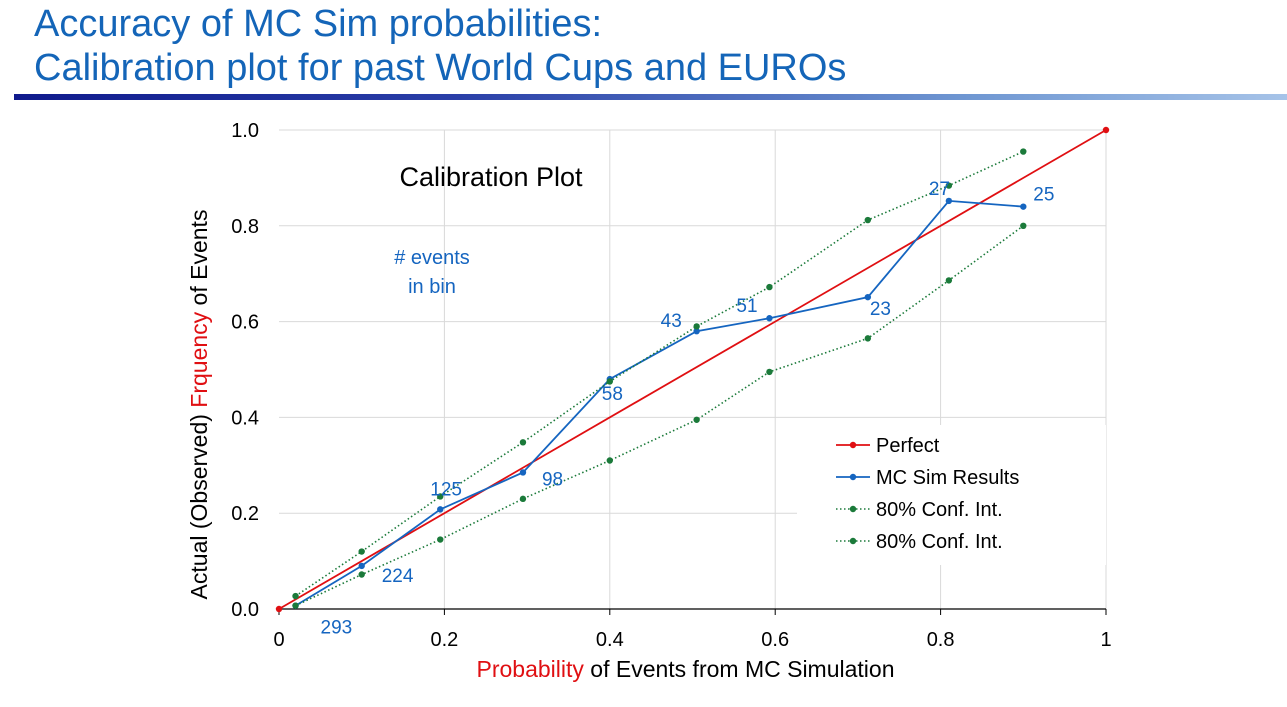  What do you see at coordinates (278, 640) in the screenshot?
I see `x-tick-label: 0` at bounding box center [278, 640].